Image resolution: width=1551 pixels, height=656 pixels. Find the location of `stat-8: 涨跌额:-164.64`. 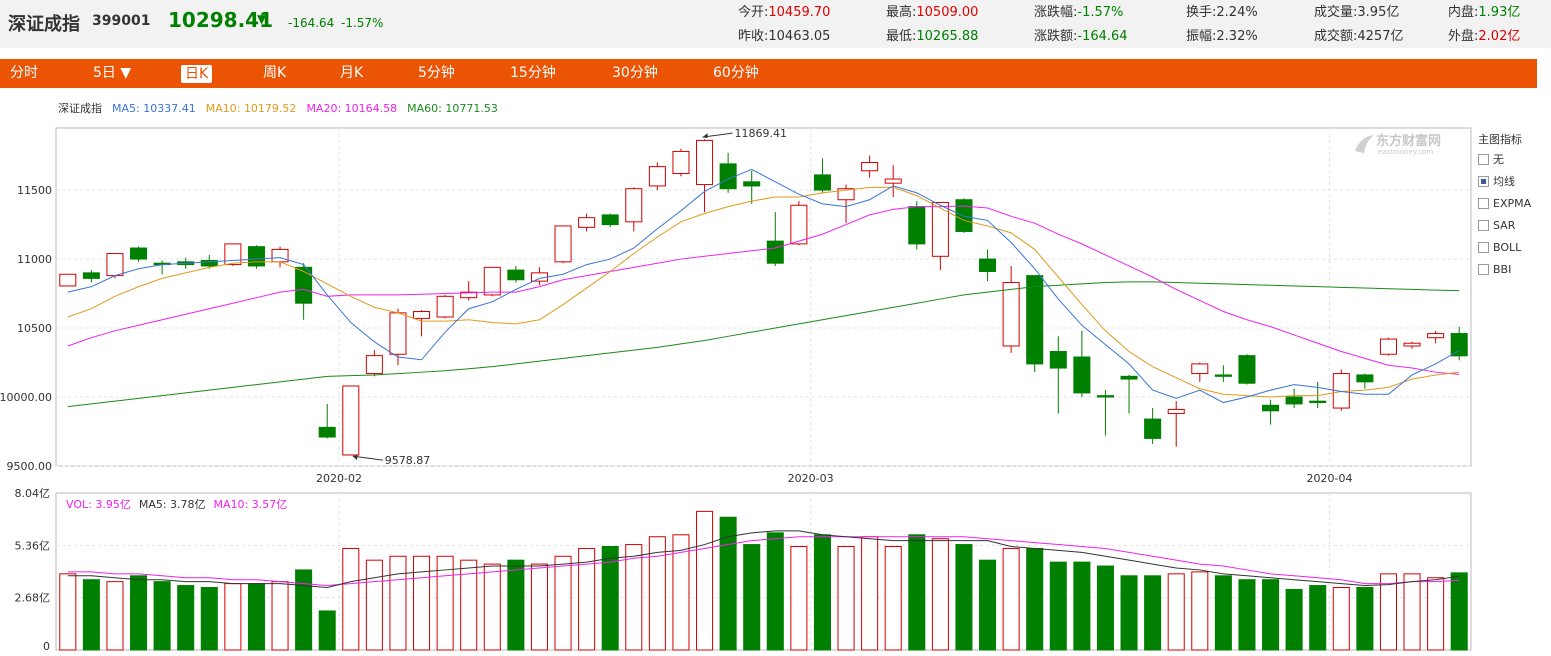

stat-8: 涨跌额:-164.64 is located at coordinates (1081, 34).